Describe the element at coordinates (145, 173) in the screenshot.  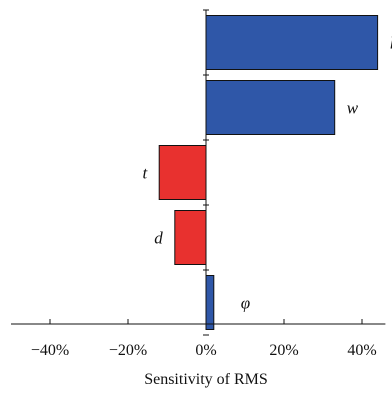
I see `bar-label-2: t` at that location.